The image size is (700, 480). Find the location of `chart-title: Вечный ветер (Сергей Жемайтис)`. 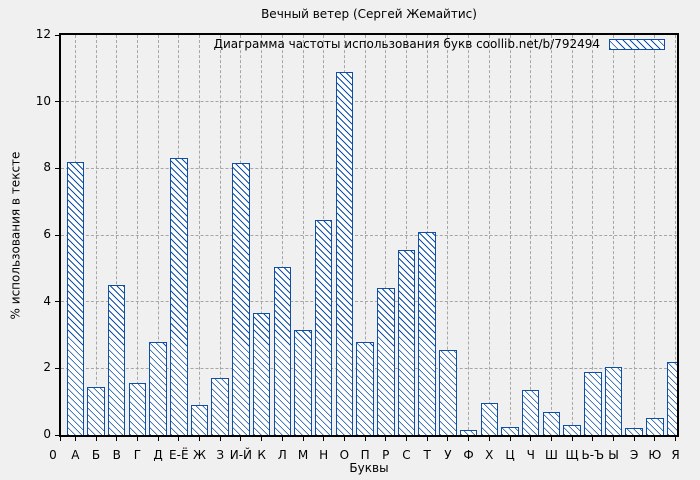

chart-title: Вечный ветер (Сергей Жемайтис) is located at coordinates (369, 14).